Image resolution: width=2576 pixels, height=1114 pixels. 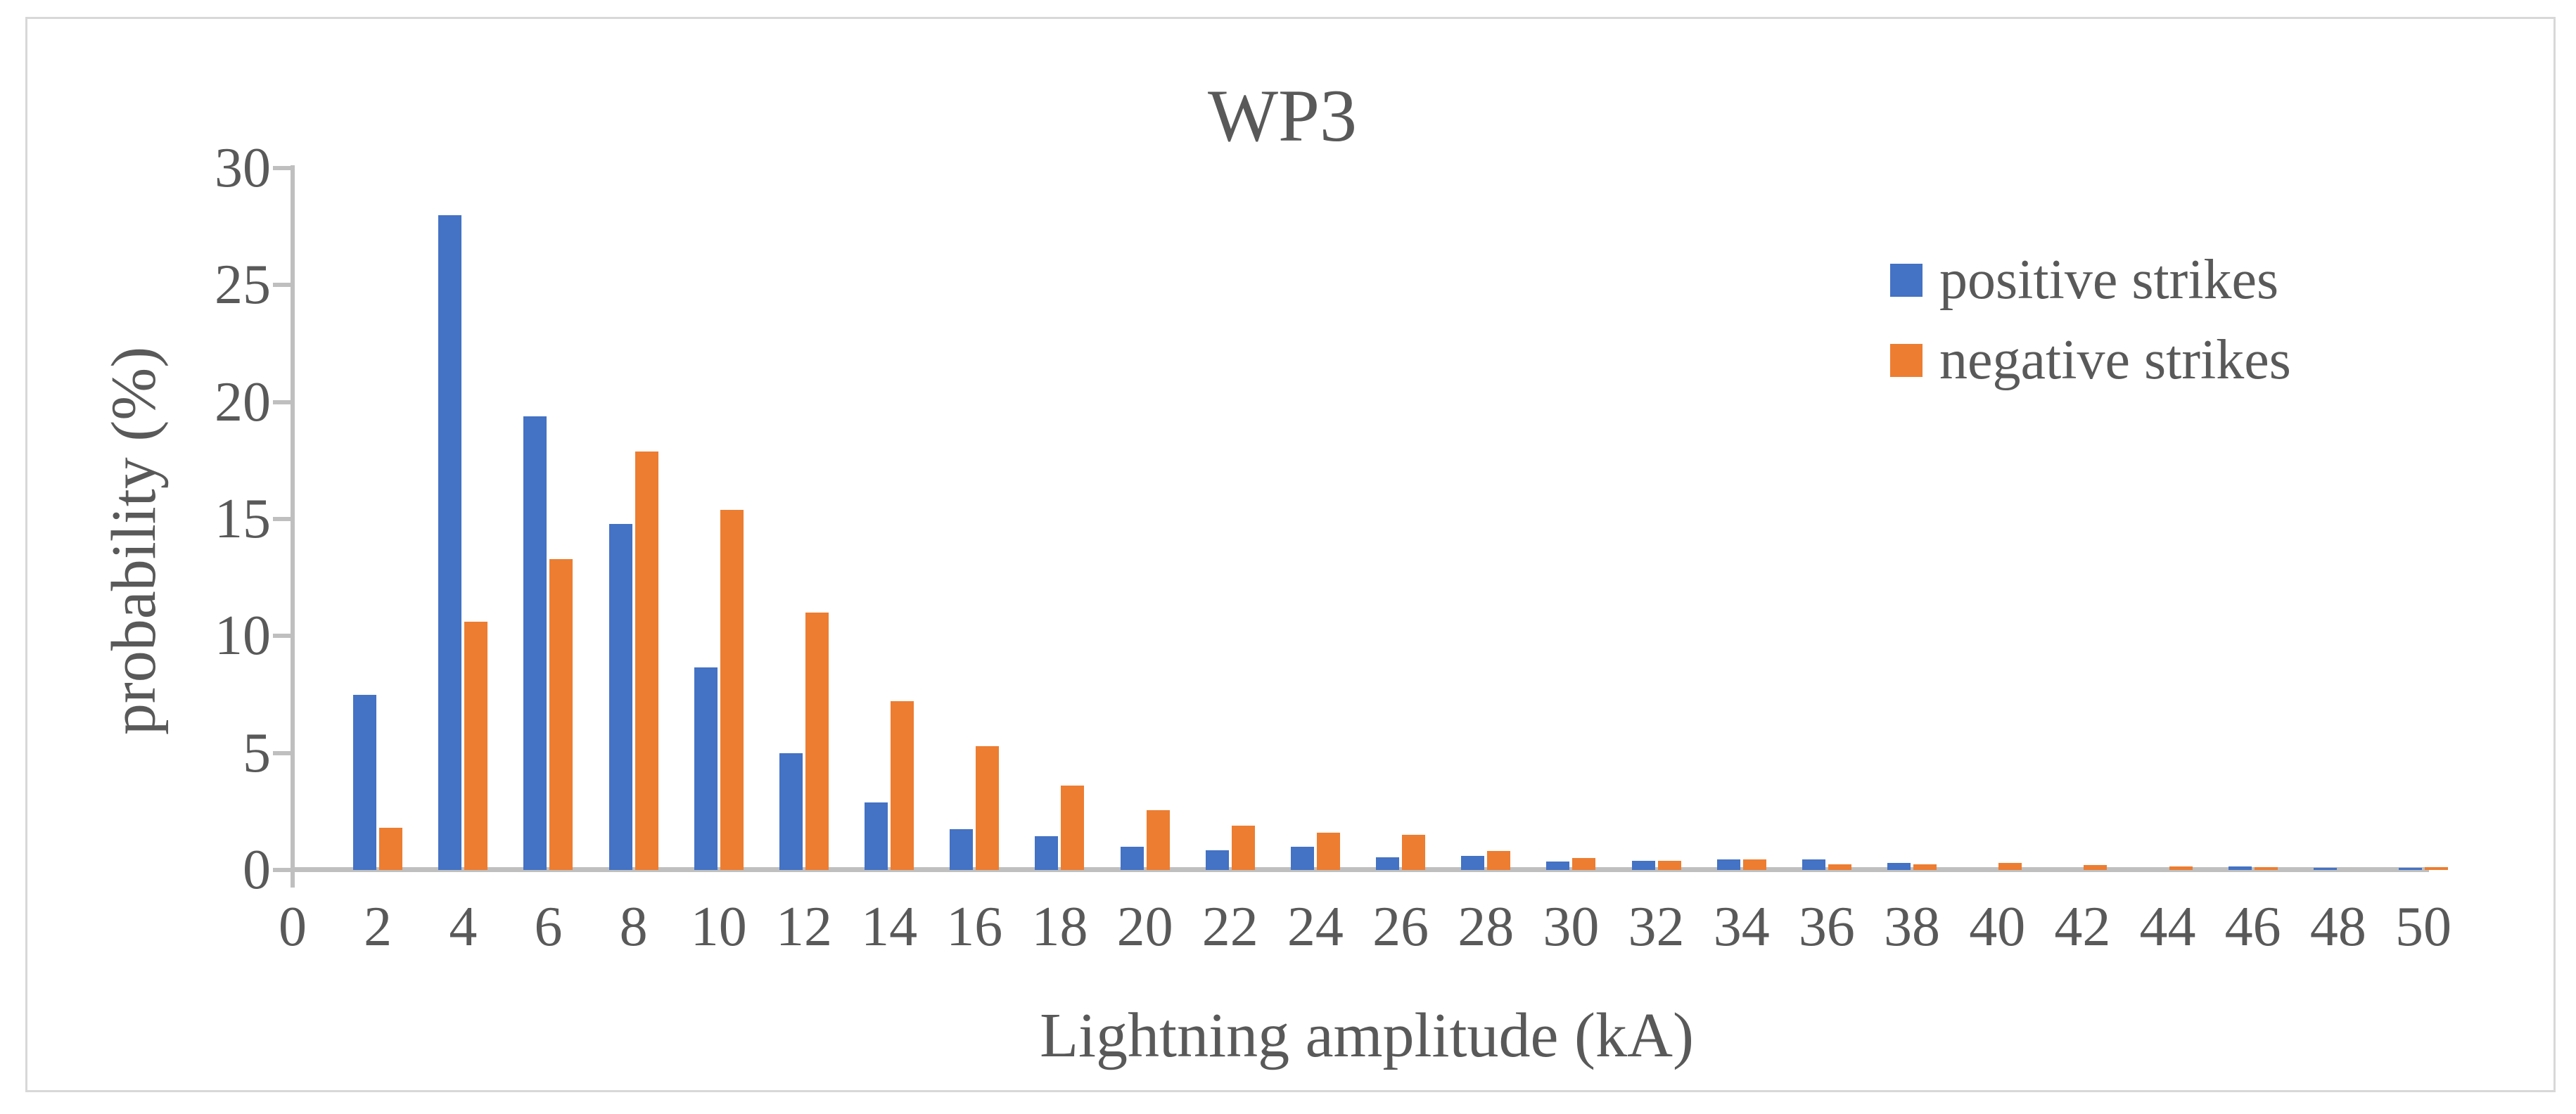 What do you see at coordinates (1906, 280) in the screenshot?
I see `legend-swatch-positive-icon` at bounding box center [1906, 280].